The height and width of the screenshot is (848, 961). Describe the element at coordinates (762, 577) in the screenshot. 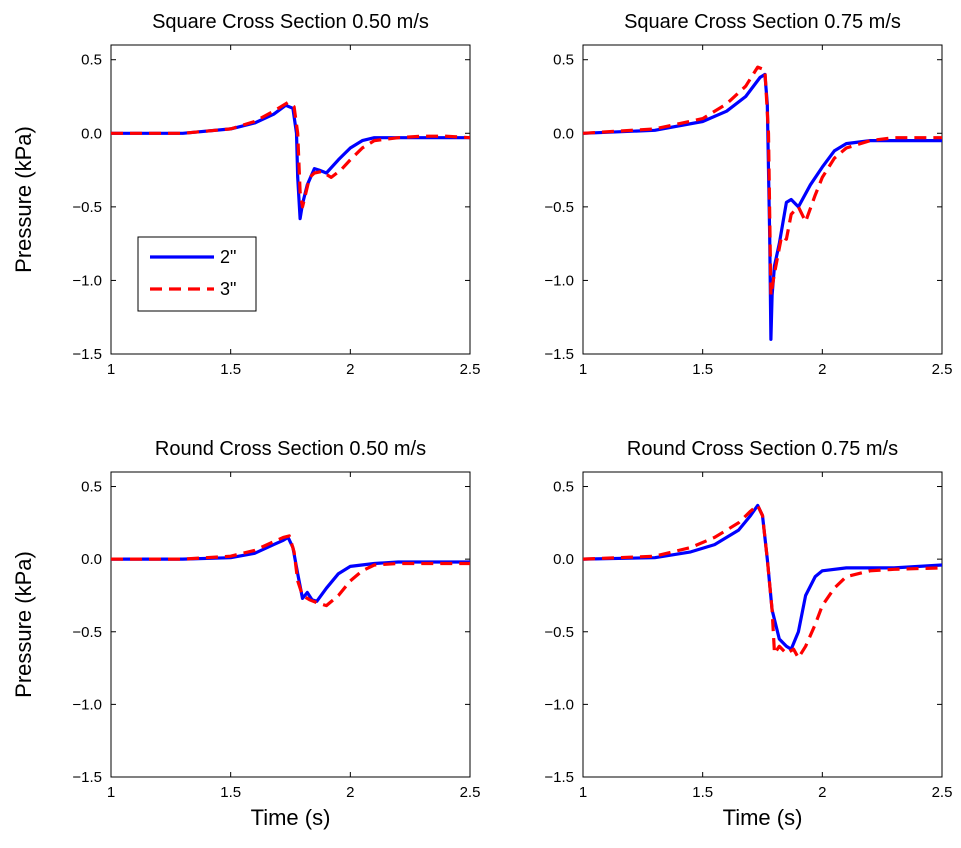

I see `series-line-a` at that location.